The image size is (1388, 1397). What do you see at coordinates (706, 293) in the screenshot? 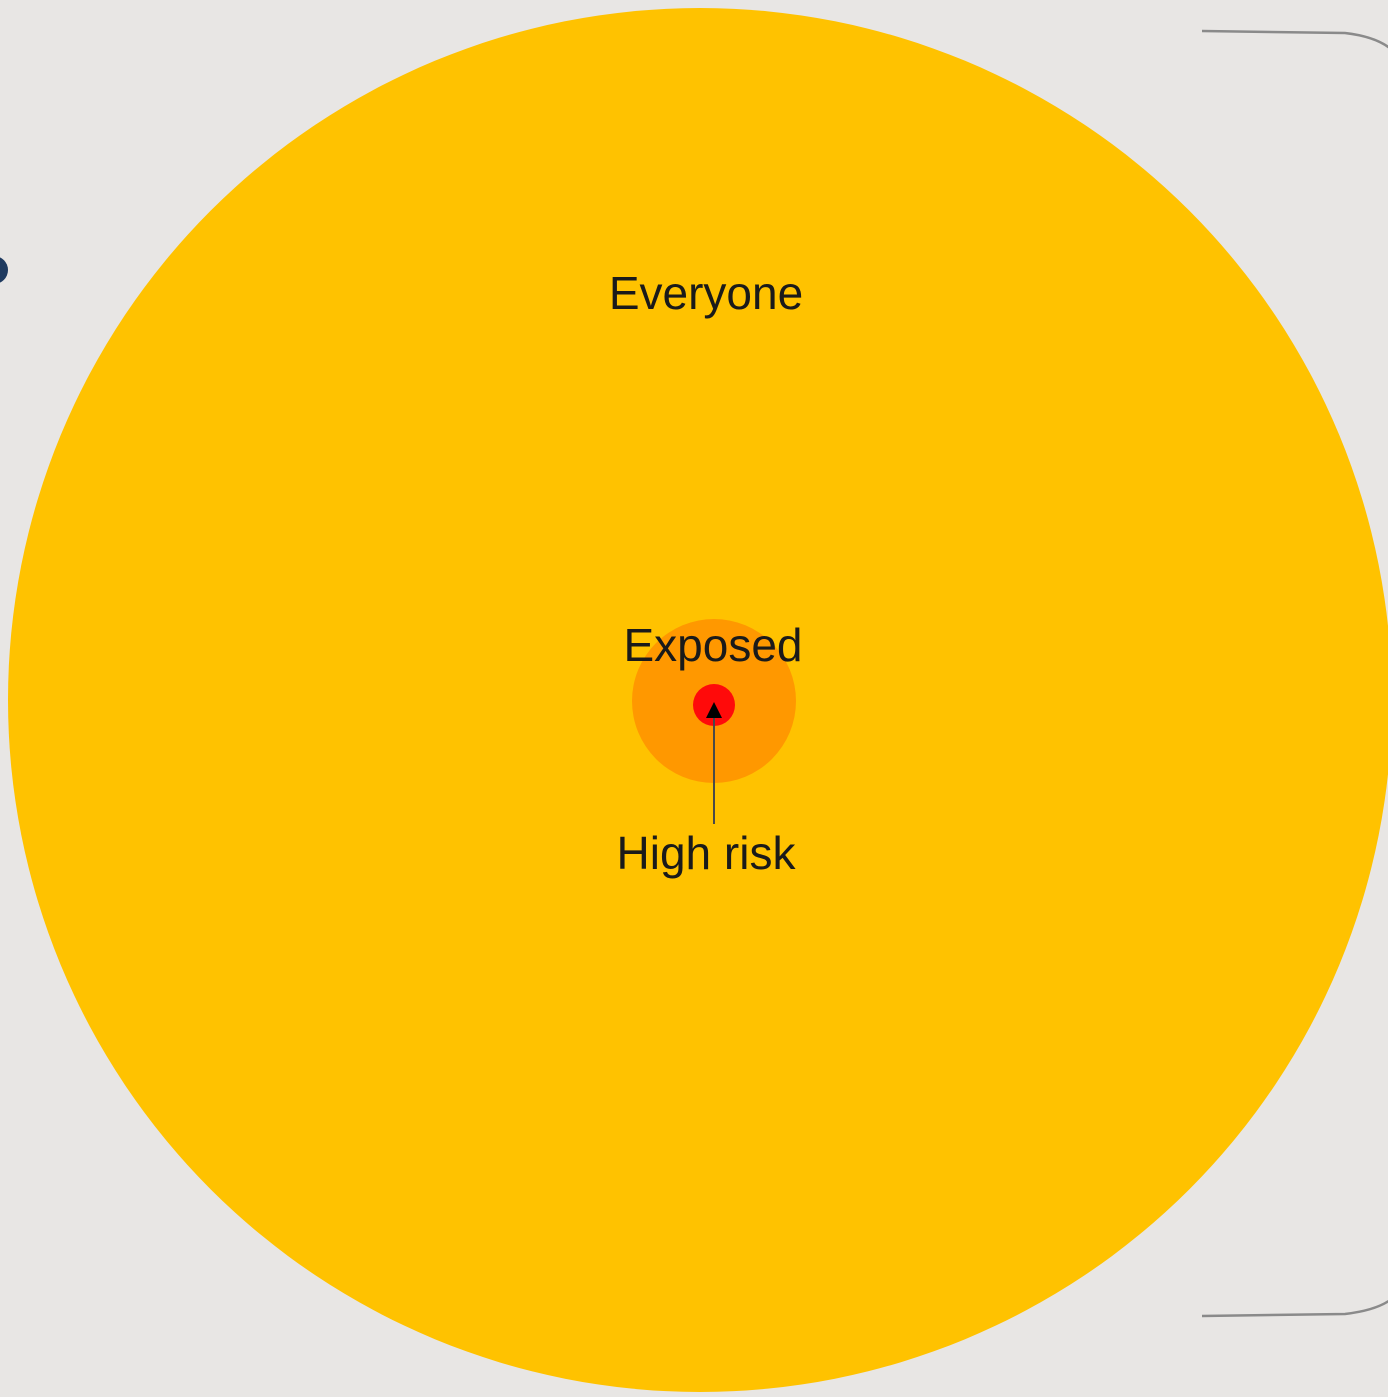
I see `everyone-label: Everyone` at bounding box center [706, 293].